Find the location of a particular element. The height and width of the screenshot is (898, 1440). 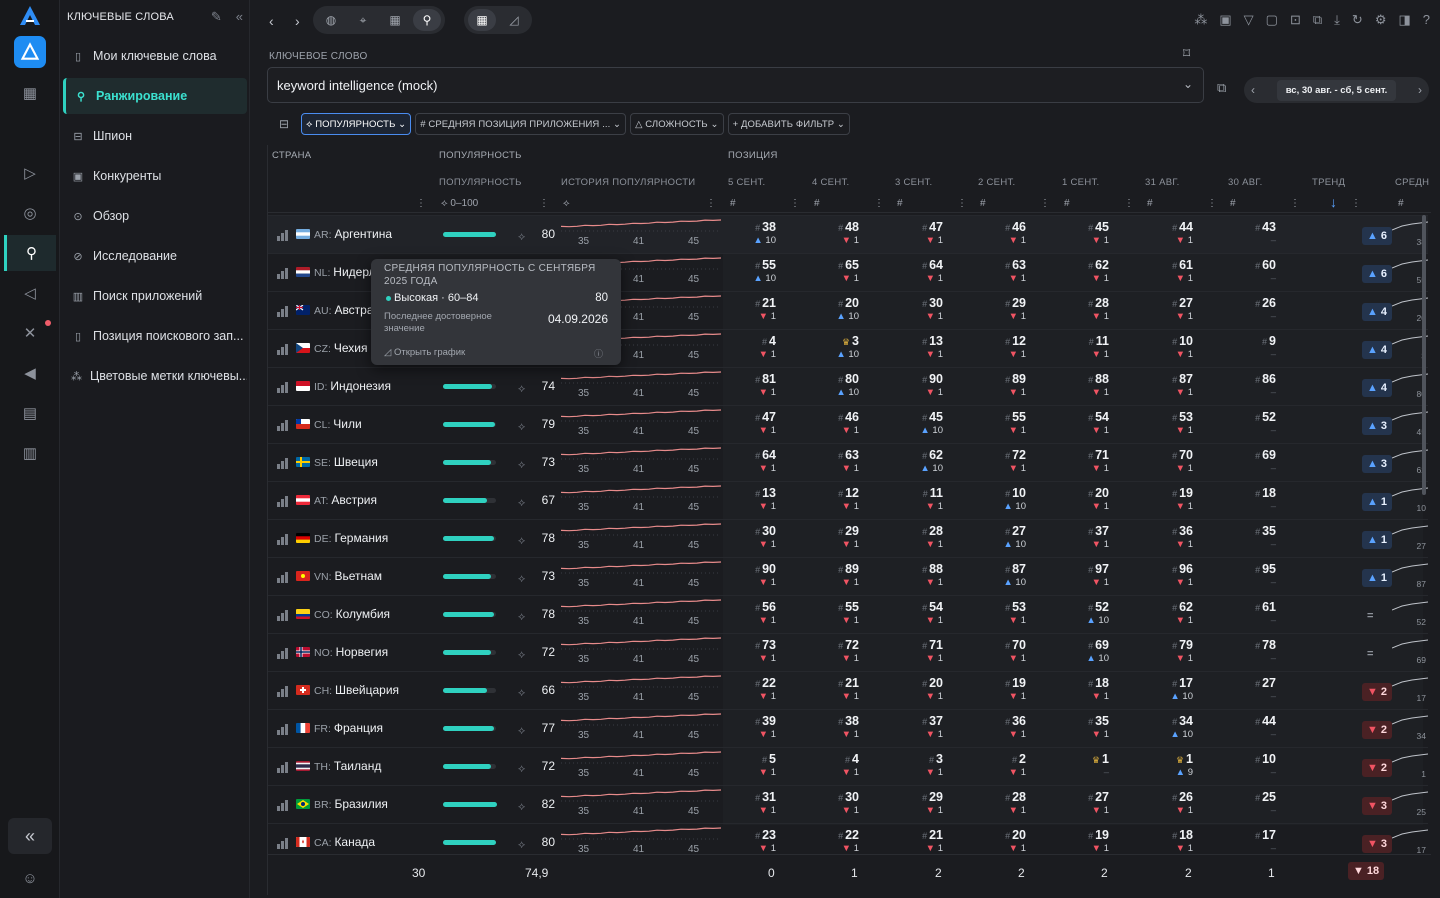

position-cell: #21 ▼ 1 is located at coordinates (932, 841).